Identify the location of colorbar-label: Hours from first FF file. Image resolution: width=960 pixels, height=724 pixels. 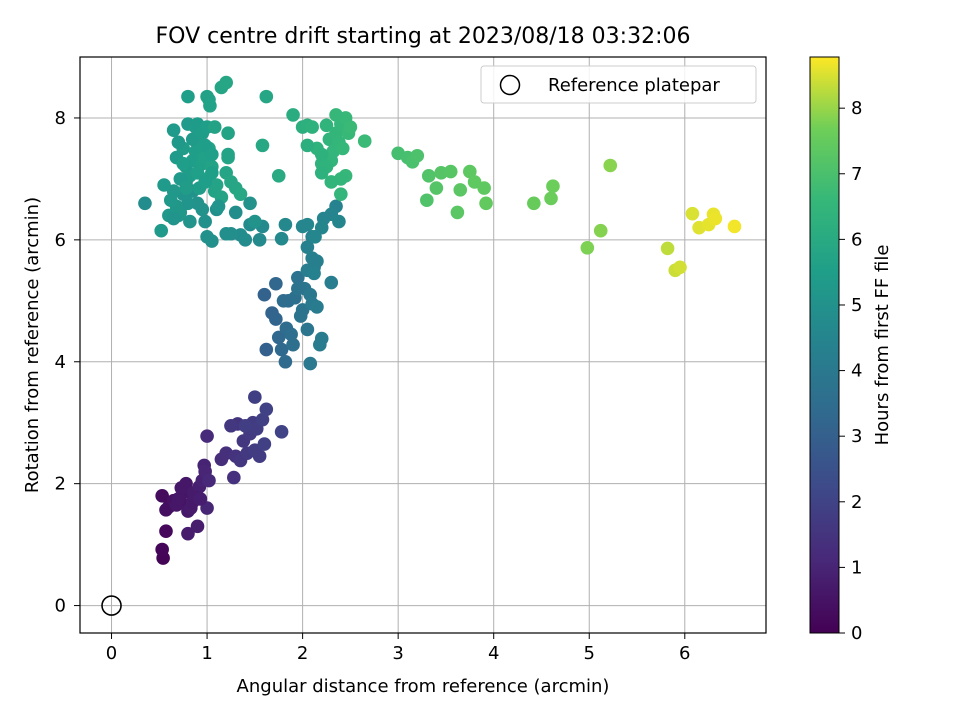
(882, 345).